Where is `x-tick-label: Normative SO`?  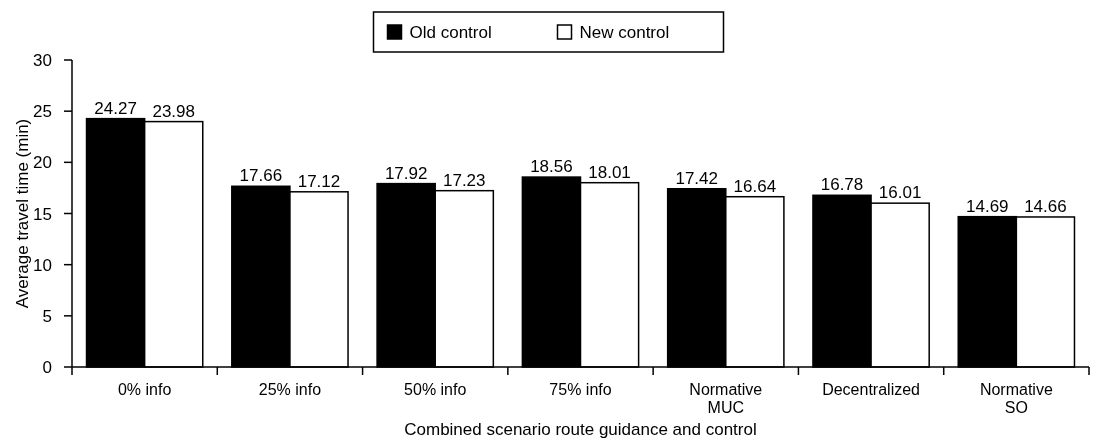
x-tick-label: Normative SO is located at coordinates (1016, 398).